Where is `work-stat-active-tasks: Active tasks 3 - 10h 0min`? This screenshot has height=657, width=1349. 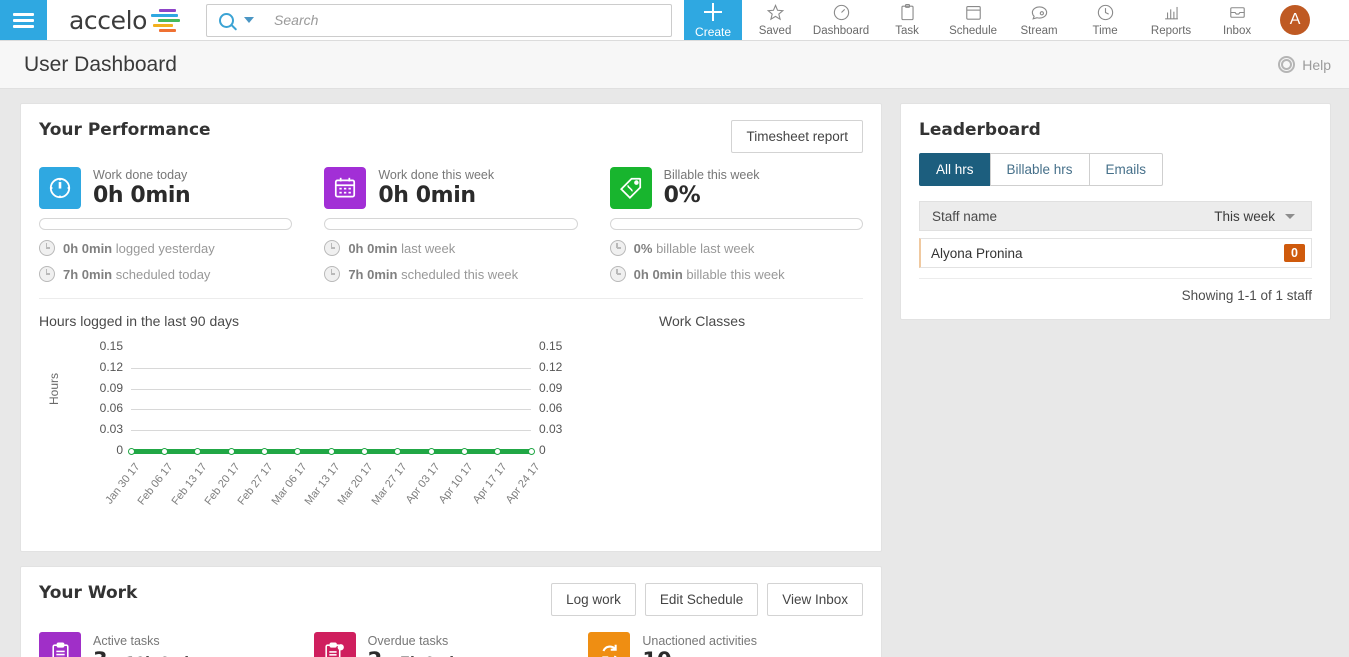 work-stat-active-tasks: Active tasks 3 - 10h 0min is located at coordinates (176, 644).